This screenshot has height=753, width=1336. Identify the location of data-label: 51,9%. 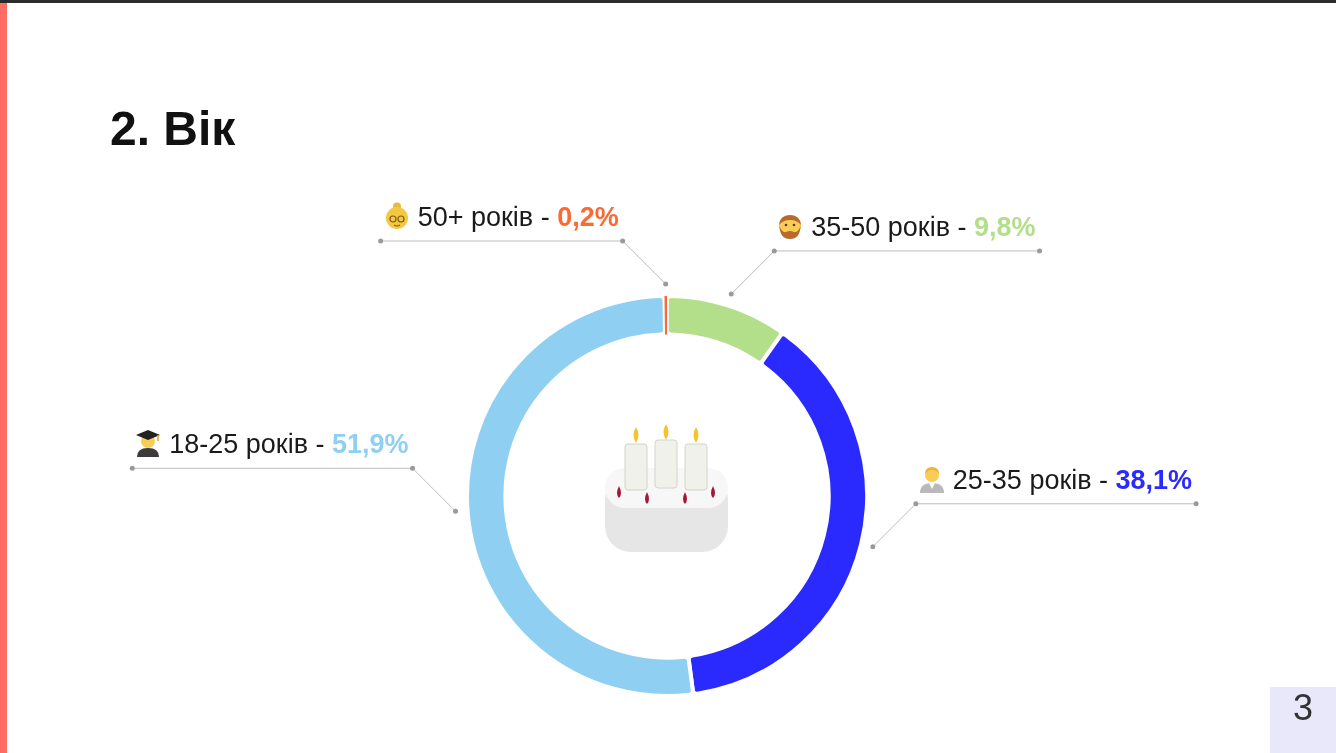
(370, 444).